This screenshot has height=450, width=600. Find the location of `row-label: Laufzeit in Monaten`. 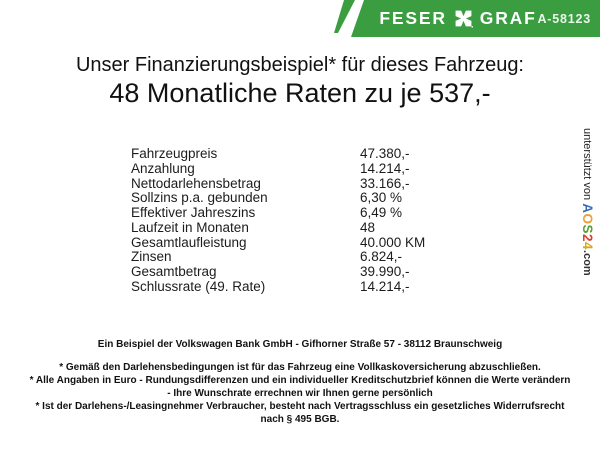

row-label: Laufzeit in Monaten is located at coordinates (190, 227).